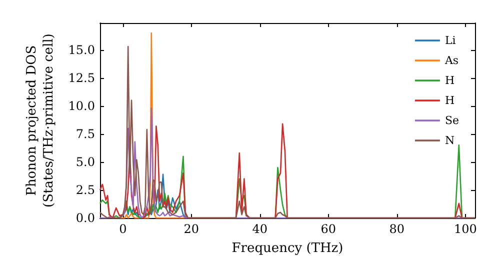 The width and height of the screenshot is (500, 280). What do you see at coordinates (123, 229) in the screenshot?
I see `x-tick-label: 0` at bounding box center [123, 229].